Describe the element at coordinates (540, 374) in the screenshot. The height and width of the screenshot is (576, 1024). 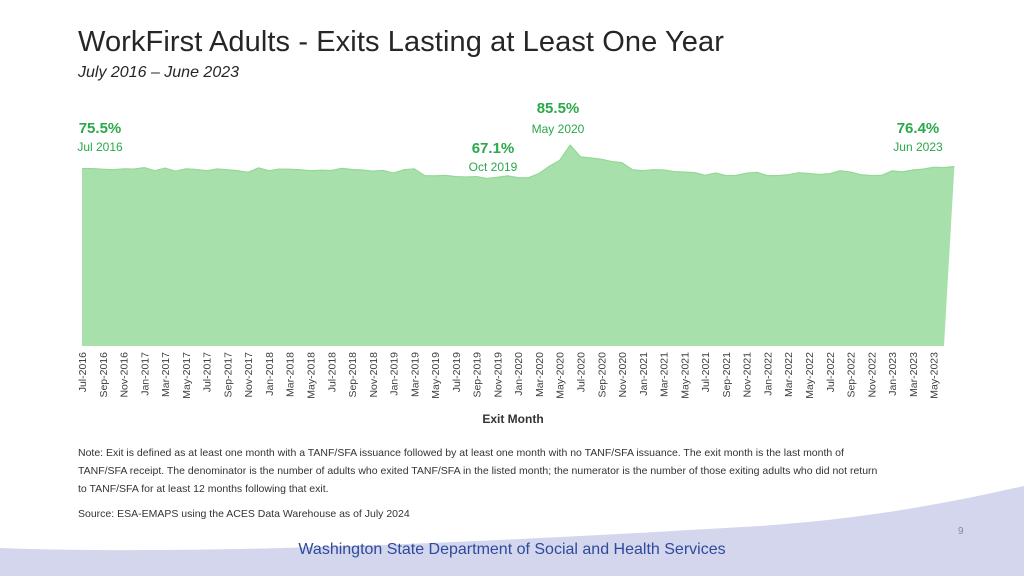
I see `x-tick-label: Mar-2020` at that location.